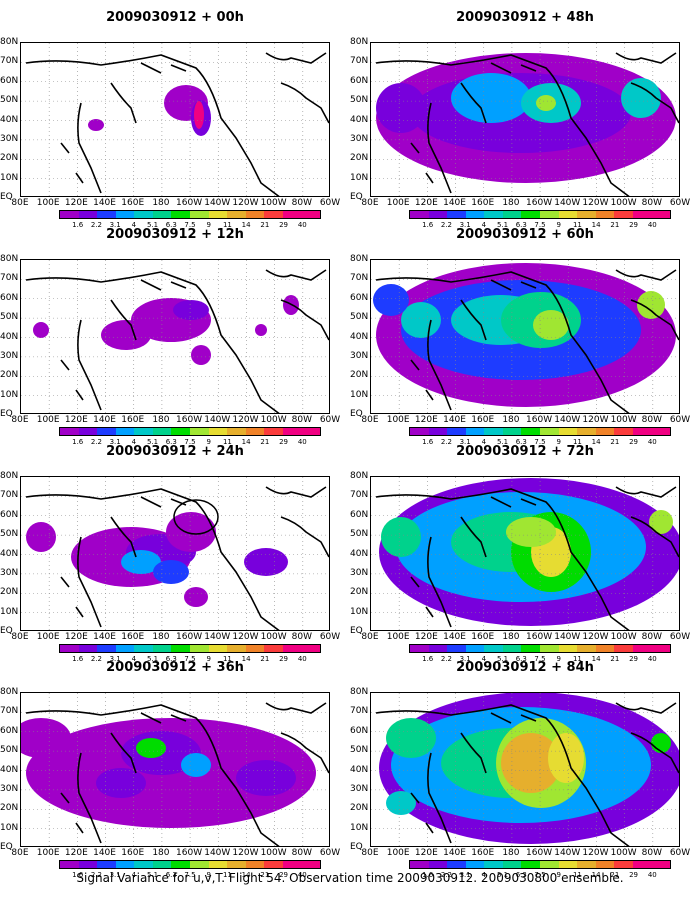 This screenshot has width=700, height=900. Describe the element at coordinates (540, 214) in the screenshot. I see `colorbar-48h` at that location.